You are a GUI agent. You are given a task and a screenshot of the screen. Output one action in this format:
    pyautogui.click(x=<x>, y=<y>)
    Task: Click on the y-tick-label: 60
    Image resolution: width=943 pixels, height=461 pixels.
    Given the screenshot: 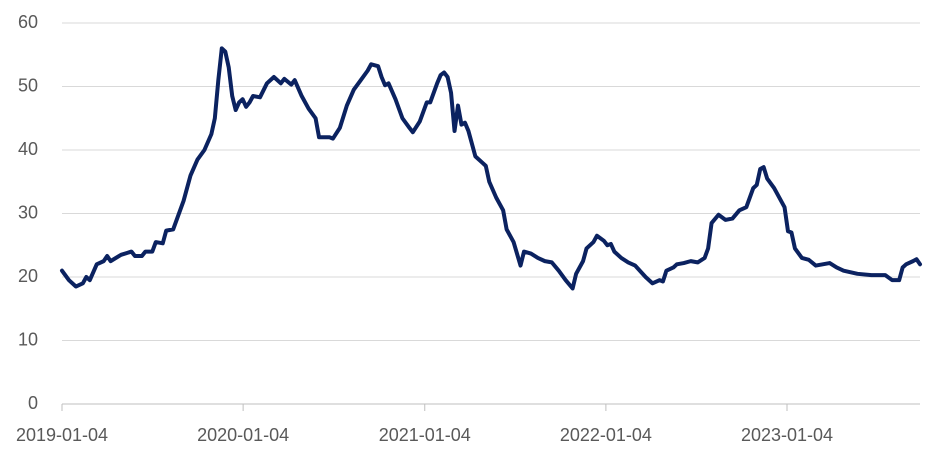 What is the action you would take?
    pyautogui.click(x=28, y=22)
    